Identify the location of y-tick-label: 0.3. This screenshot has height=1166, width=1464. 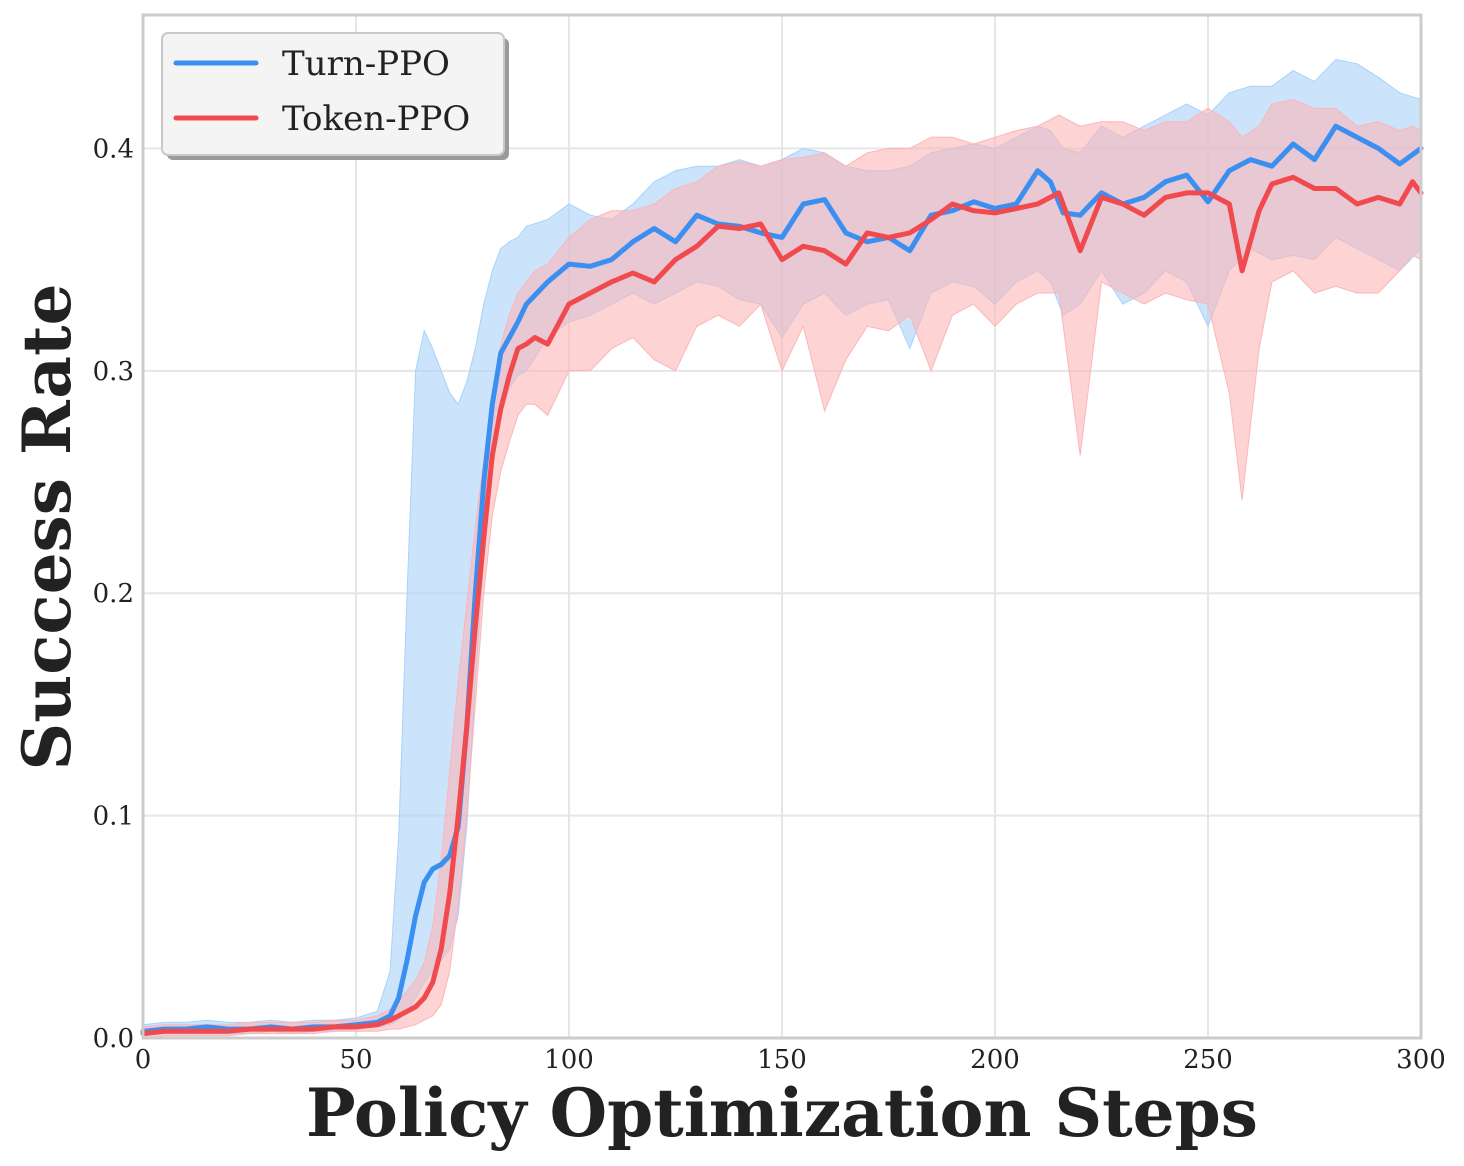
(113, 372).